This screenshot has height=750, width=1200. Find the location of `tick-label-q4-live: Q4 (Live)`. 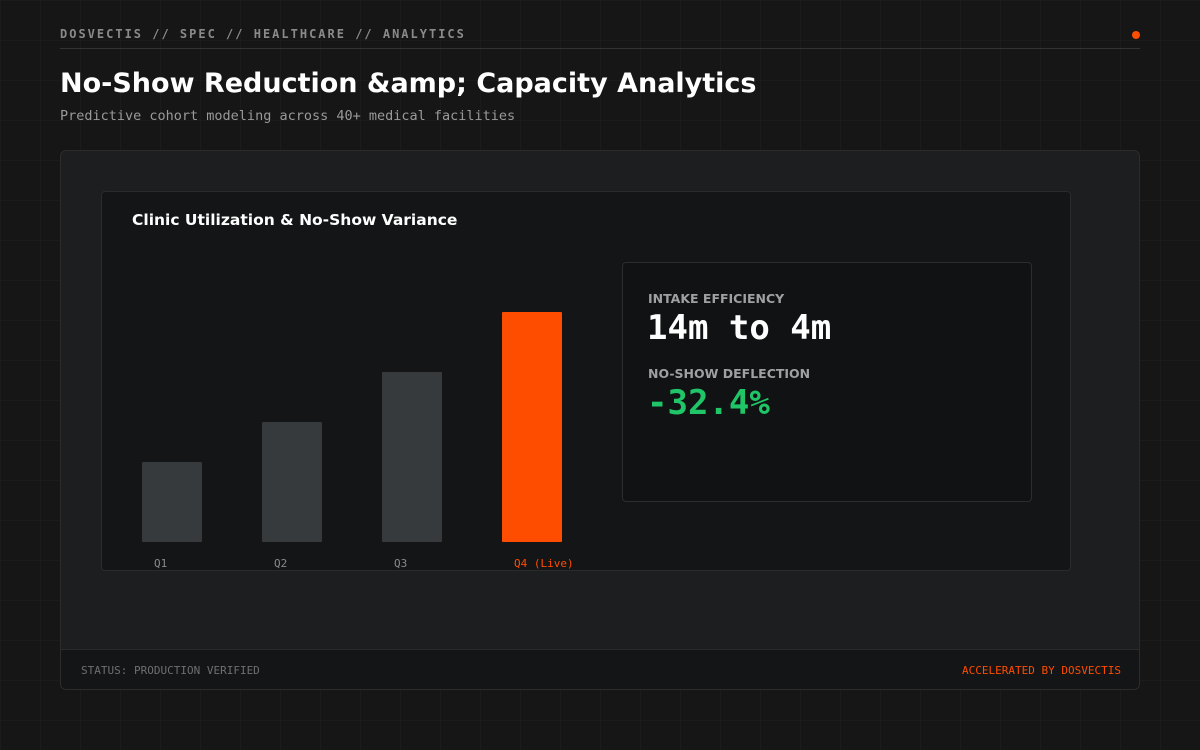

tick-label-q4-live: Q4 (Live) is located at coordinates (544, 563).